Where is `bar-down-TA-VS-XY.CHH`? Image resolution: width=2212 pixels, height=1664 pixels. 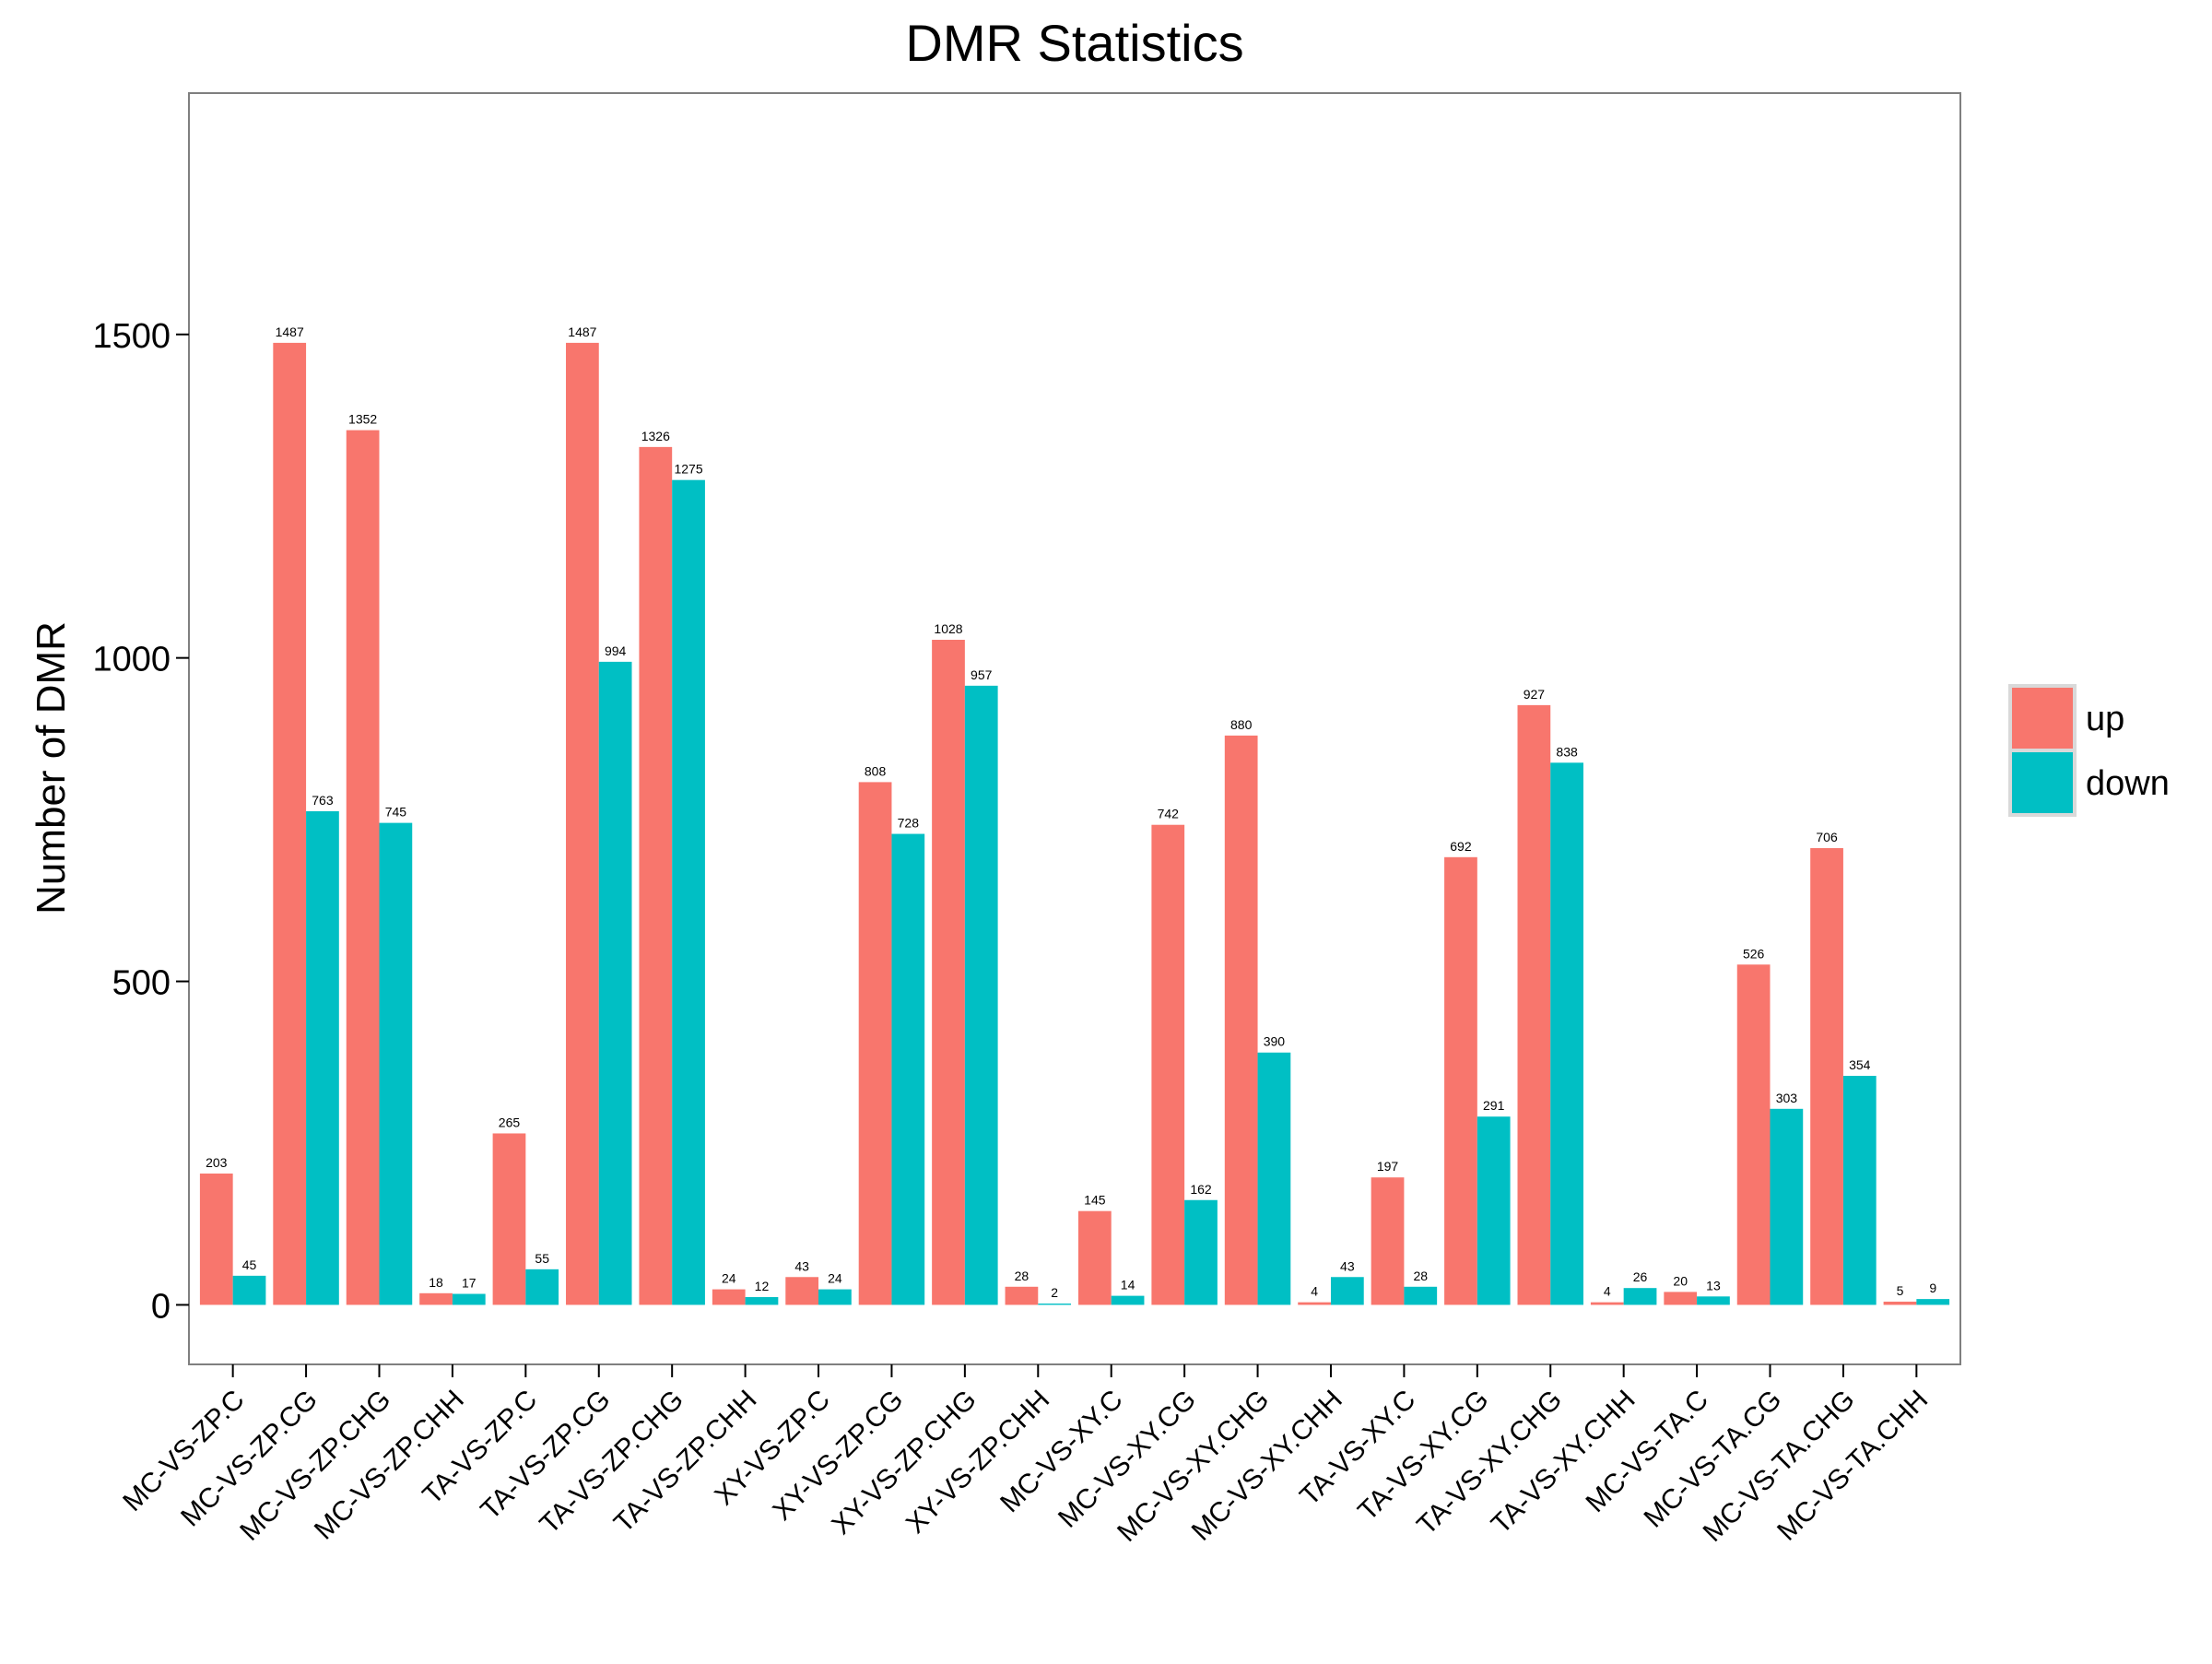 bar-down-TA-VS-XY.CHH is located at coordinates (1640, 1296).